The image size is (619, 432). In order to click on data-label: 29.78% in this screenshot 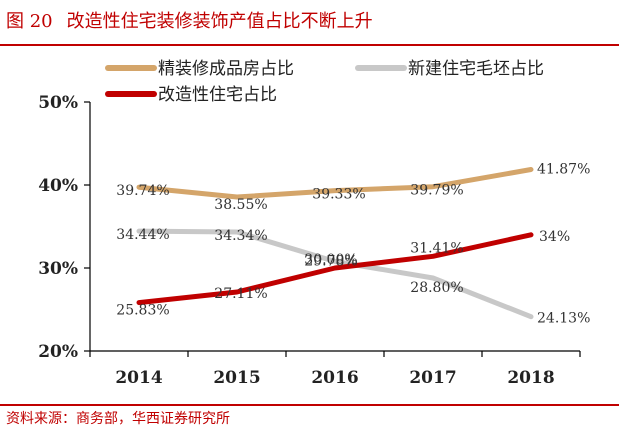, I will do `click(330, 262)`.